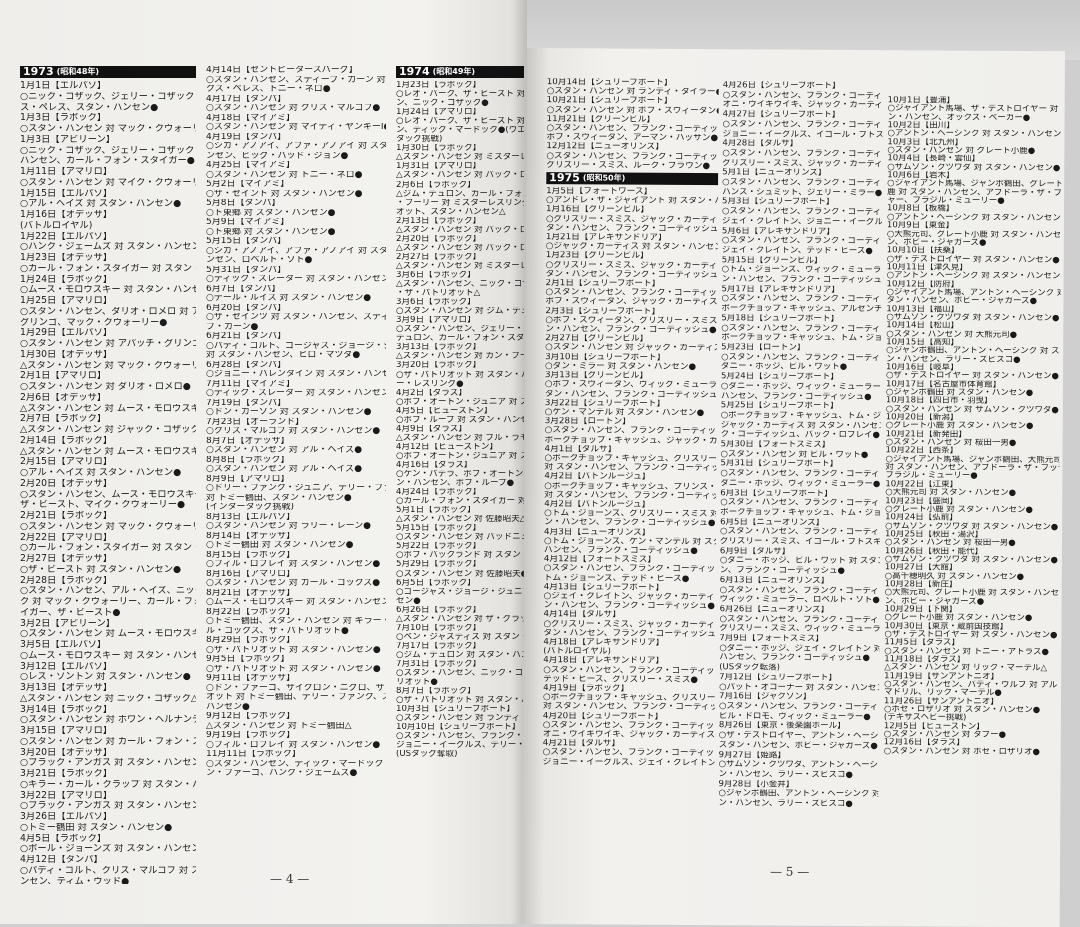 This screenshot has height=927, width=1080. What do you see at coordinates (108, 849) in the screenshot?
I see `match-result-line: ○ボール・ジョーンズ 対 スタン・ハンセン●` at bounding box center [108, 849].